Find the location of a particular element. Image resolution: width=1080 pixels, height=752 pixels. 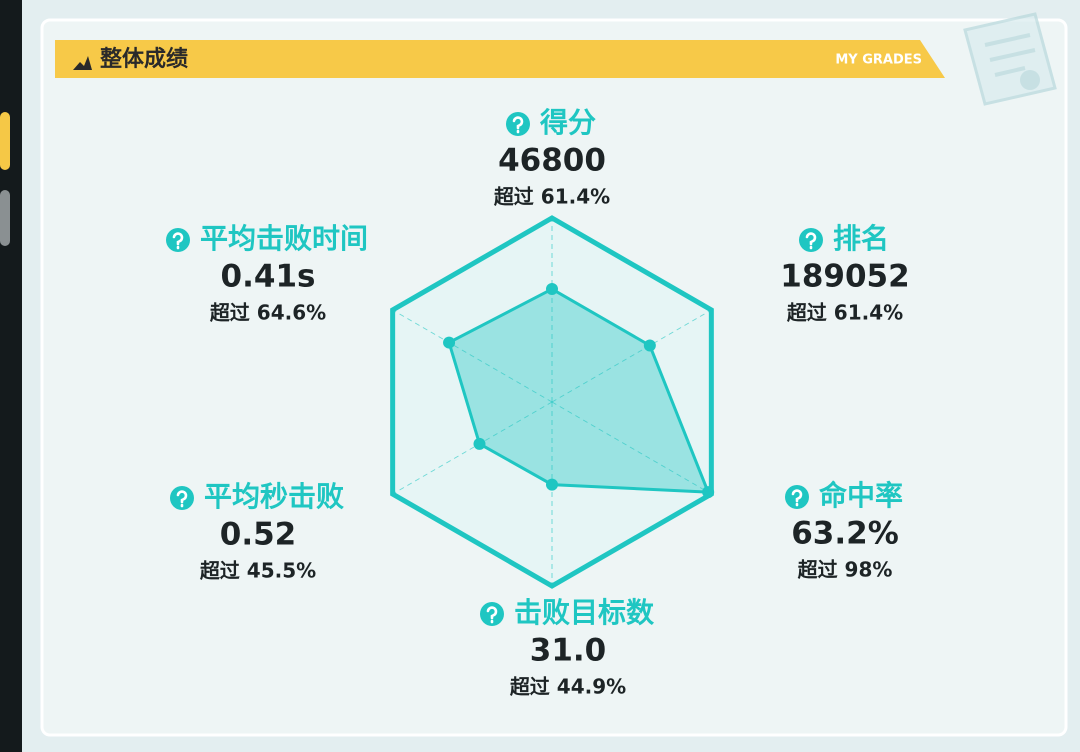

metric-percentile: 超过 44.9% is located at coordinates (567, 687).